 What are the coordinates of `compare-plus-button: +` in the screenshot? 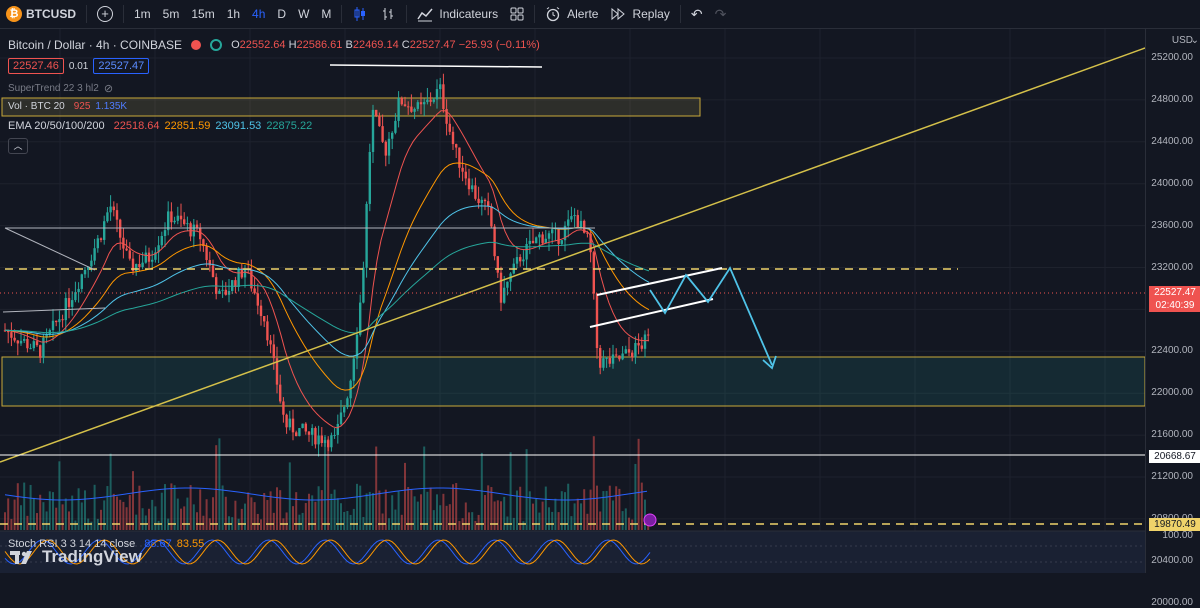 It's located at (105, 14).